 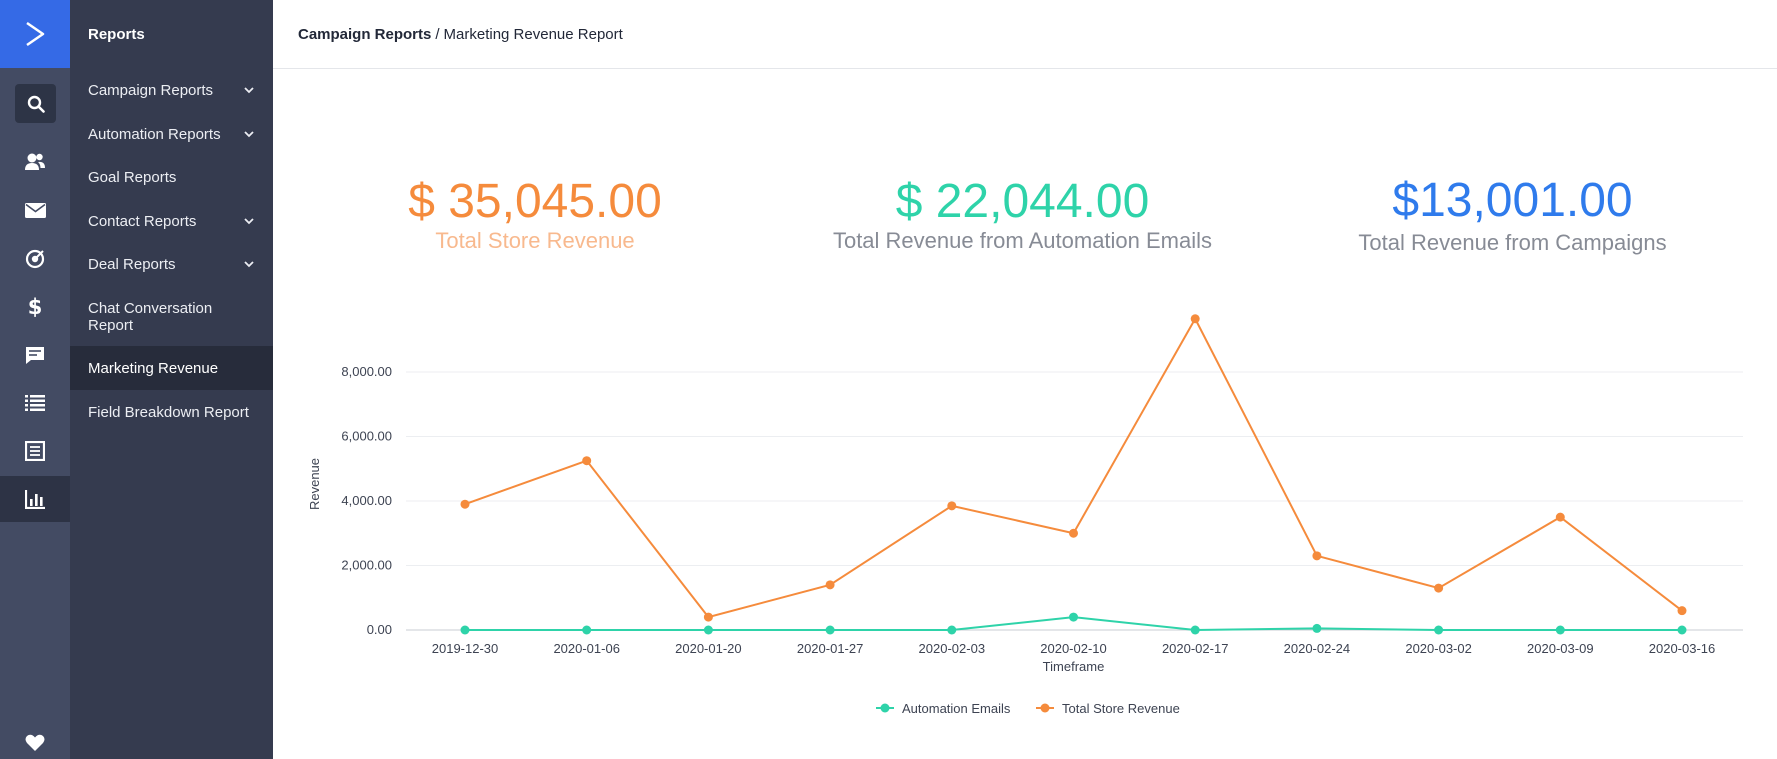 What do you see at coordinates (1022, 240) in the screenshot?
I see `stat-label: Total Revenue from Automation Emails` at bounding box center [1022, 240].